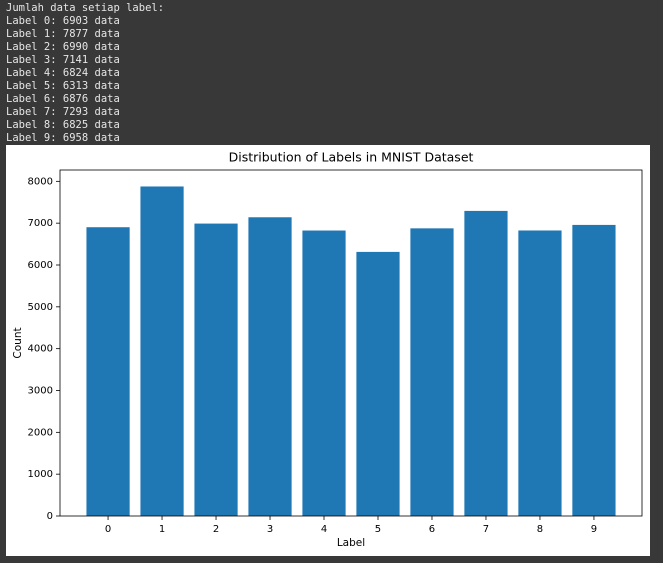 The width and height of the screenshot is (663, 563). What do you see at coordinates (40, 265) in the screenshot?
I see `y-tick-label: 6000` at bounding box center [40, 265].